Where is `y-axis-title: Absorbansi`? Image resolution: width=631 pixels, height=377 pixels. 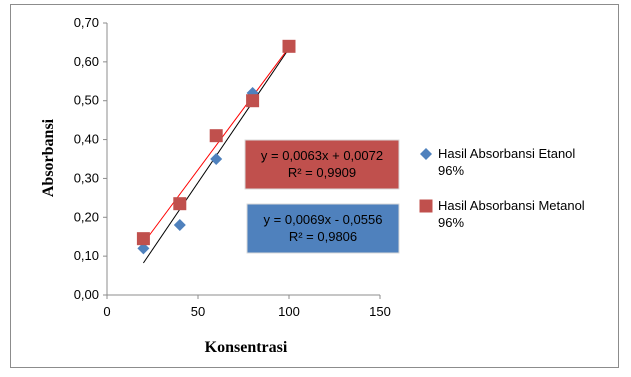 y-axis-title: Absorbansi is located at coordinates (48, 157).